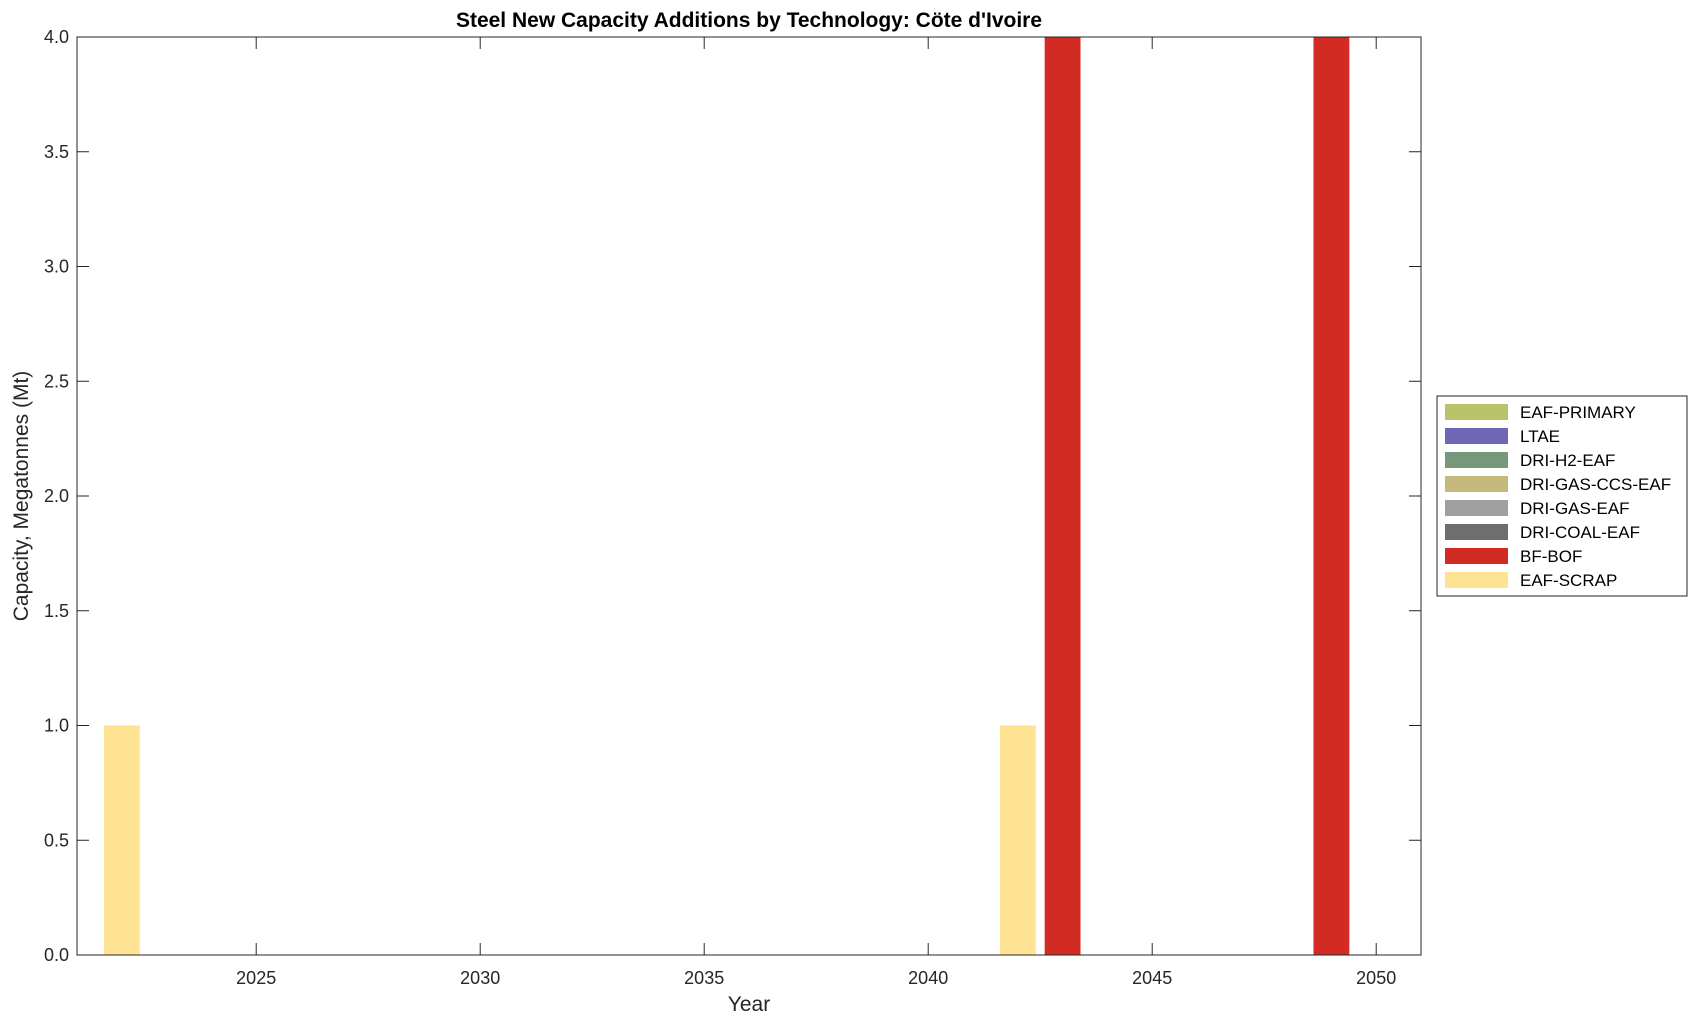 The width and height of the screenshot is (1696, 1021). I want to click on legend-box, so click(1562, 496).